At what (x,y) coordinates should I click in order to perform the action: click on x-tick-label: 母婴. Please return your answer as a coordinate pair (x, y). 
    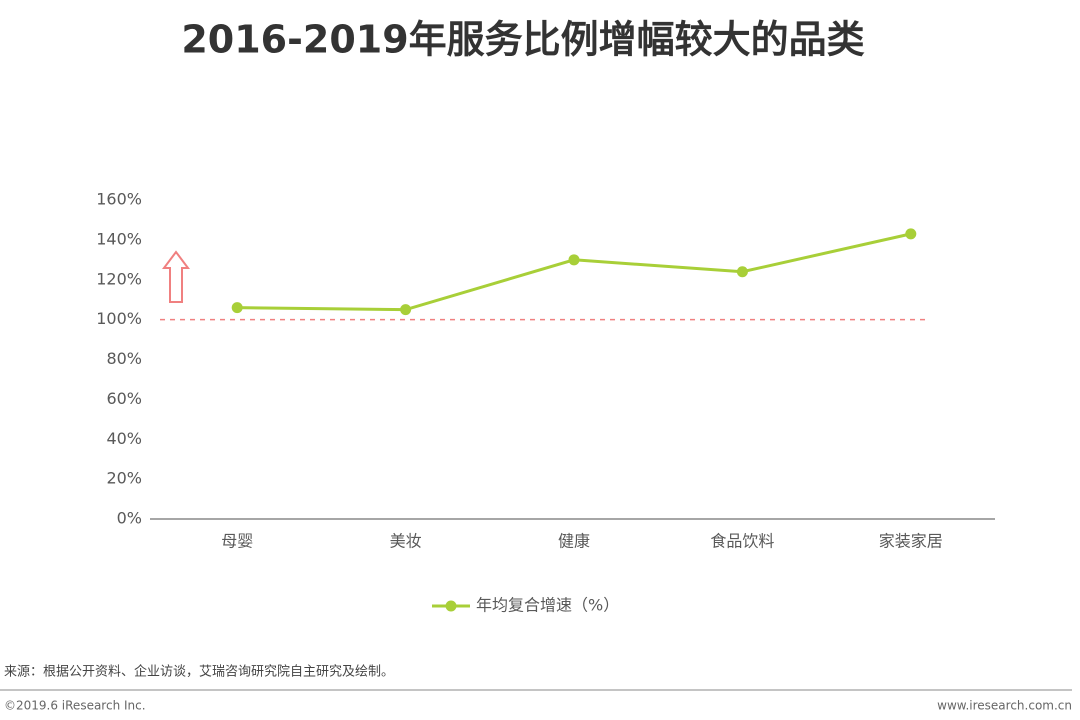
    Looking at the image, I should click on (237, 541).